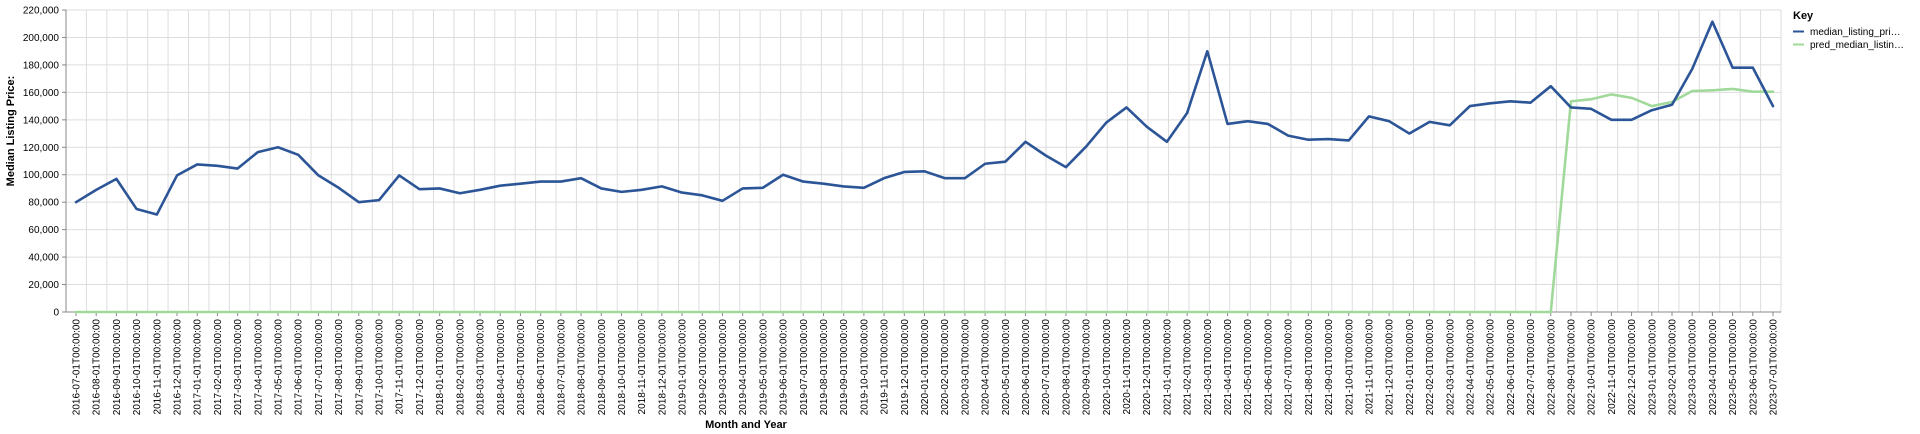 This screenshot has height=434, width=1920. I want to click on x-tick-label: 2020-07-01T00:00:00, so click(1046, 367).